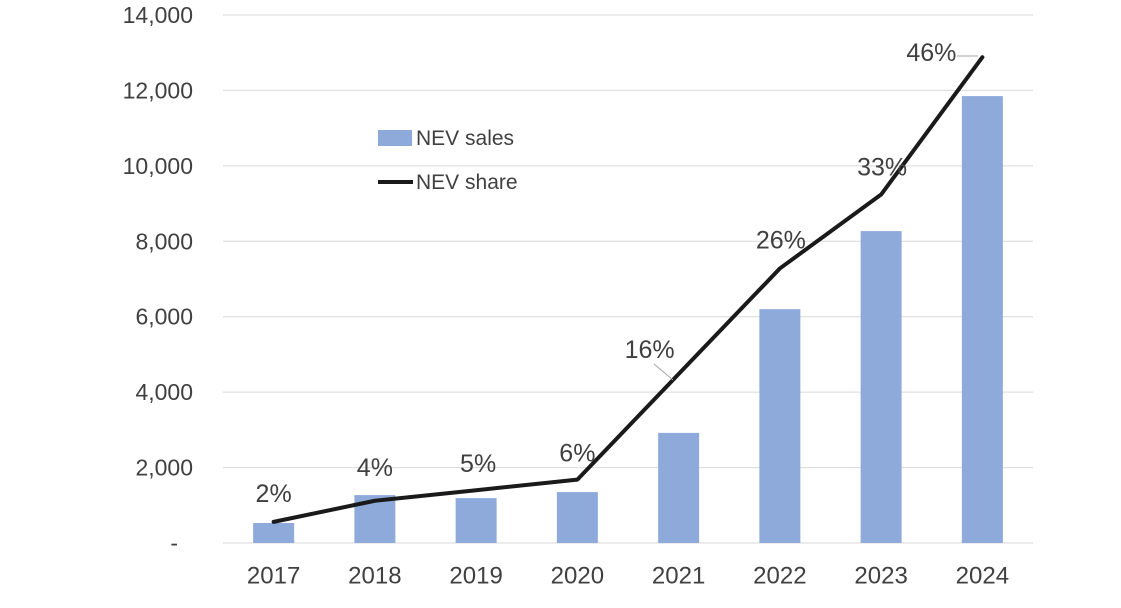  What do you see at coordinates (164, 317) in the screenshot?
I see `y-axis-label-6,000: 6,000` at bounding box center [164, 317].